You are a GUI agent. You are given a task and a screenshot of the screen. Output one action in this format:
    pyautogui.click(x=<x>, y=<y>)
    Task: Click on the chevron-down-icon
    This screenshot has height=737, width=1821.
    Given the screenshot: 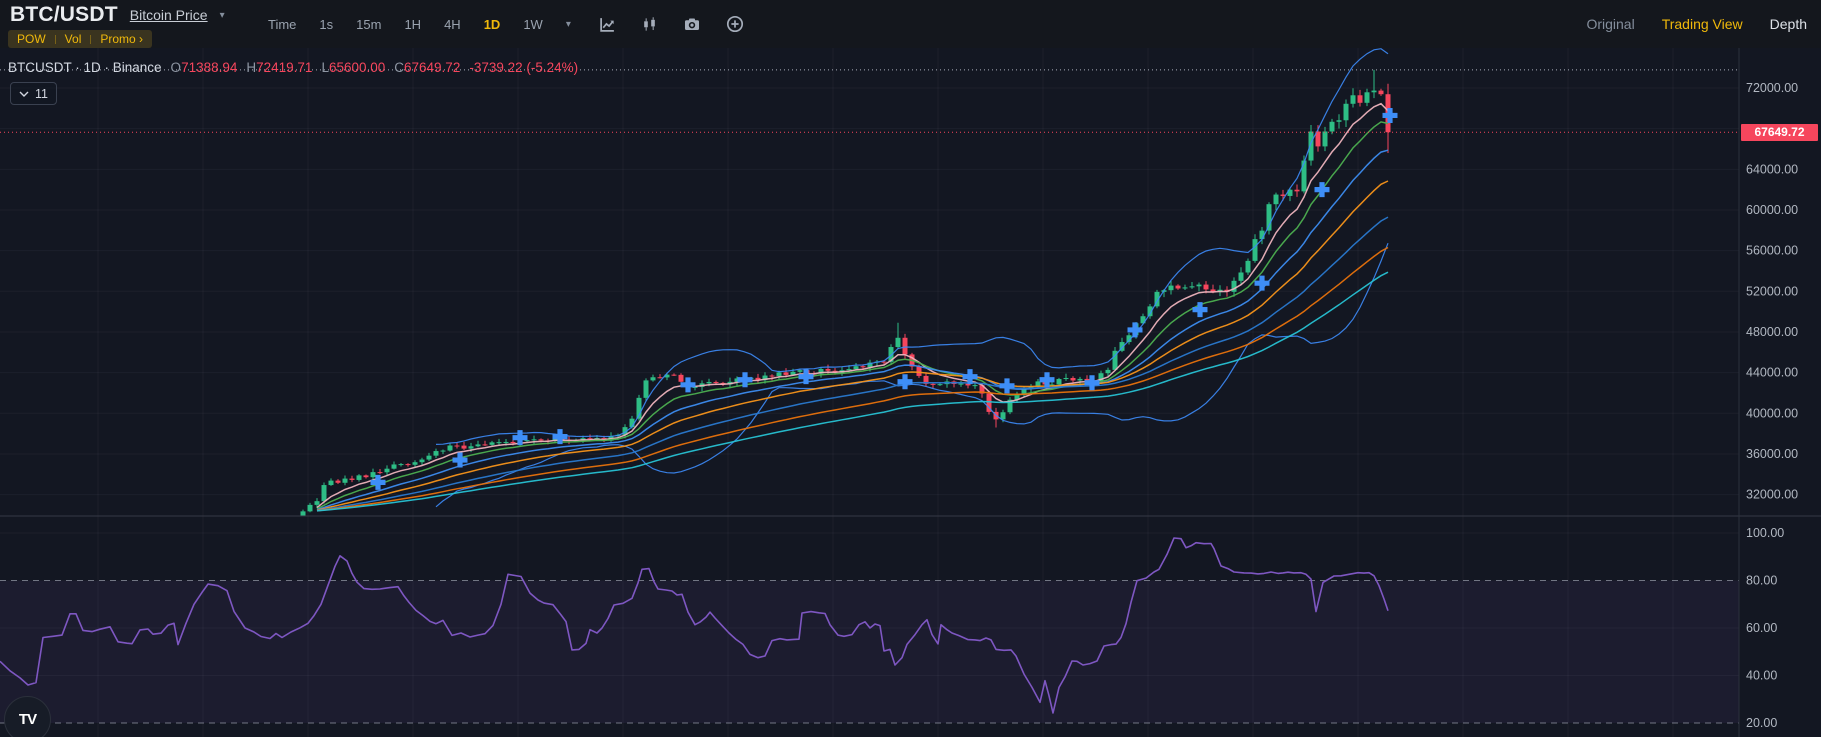 What is the action you would take?
    pyautogui.click(x=24, y=94)
    